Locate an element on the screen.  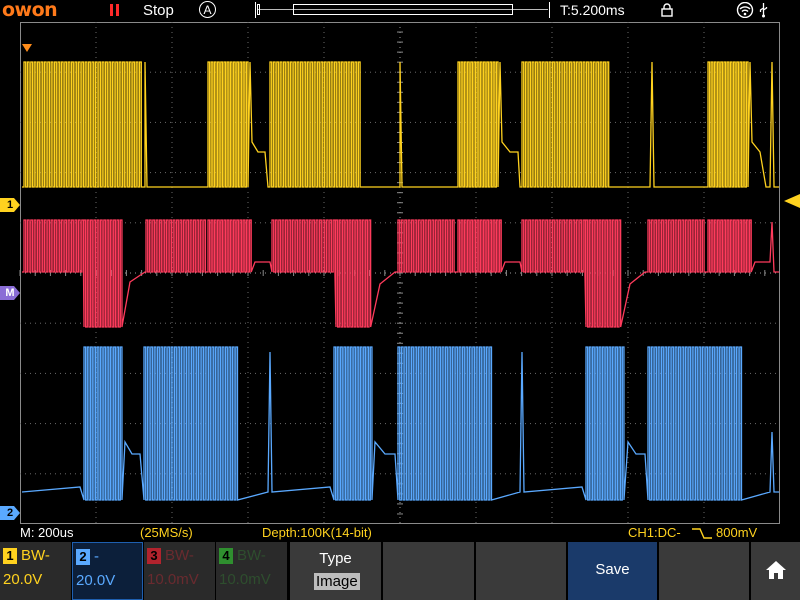
type-value: Image is located at coordinates (337, 581).